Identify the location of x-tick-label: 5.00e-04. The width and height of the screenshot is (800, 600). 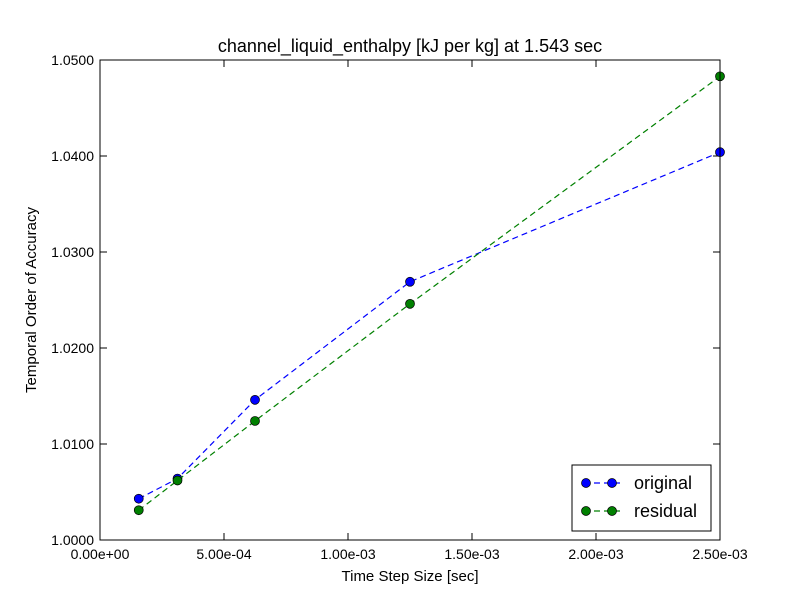
(223, 554).